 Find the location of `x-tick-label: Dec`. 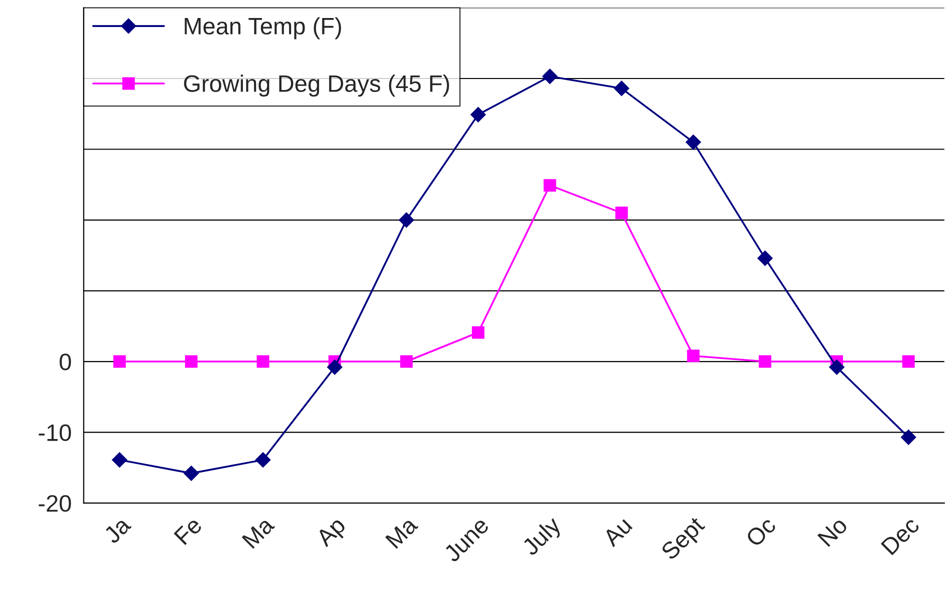

x-tick-label: Dec is located at coordinates (900, 536).